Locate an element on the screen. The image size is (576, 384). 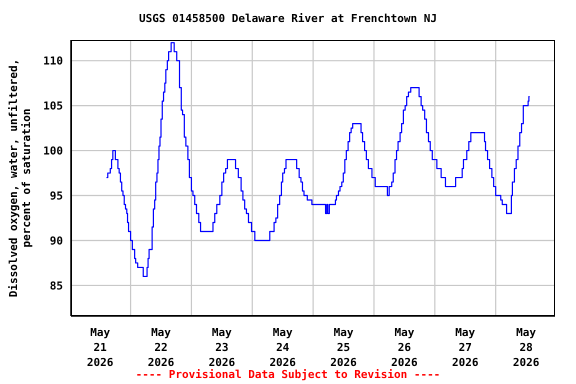
x-tick-label: May 24 2026 is located at coordinates (282, 347).